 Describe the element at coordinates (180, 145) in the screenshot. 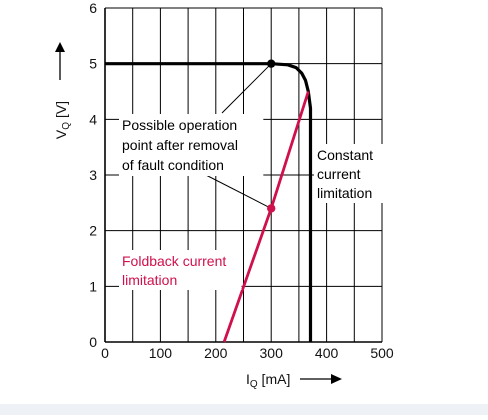

I see `annotation-possible-operation-line: point after removal` at that location.